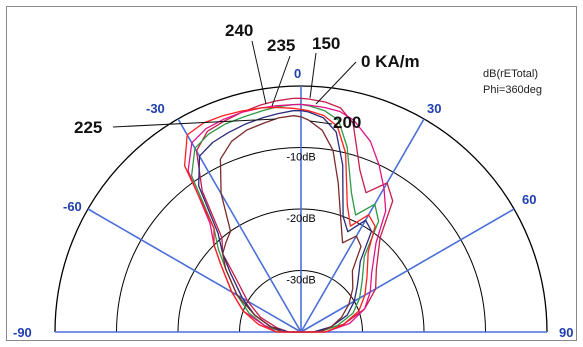  What do you see at coordinates (390, 61) in the screenshot?
I see `curve-label-0-ka-m: 0 KA/m` at bounding box center [390, 61].